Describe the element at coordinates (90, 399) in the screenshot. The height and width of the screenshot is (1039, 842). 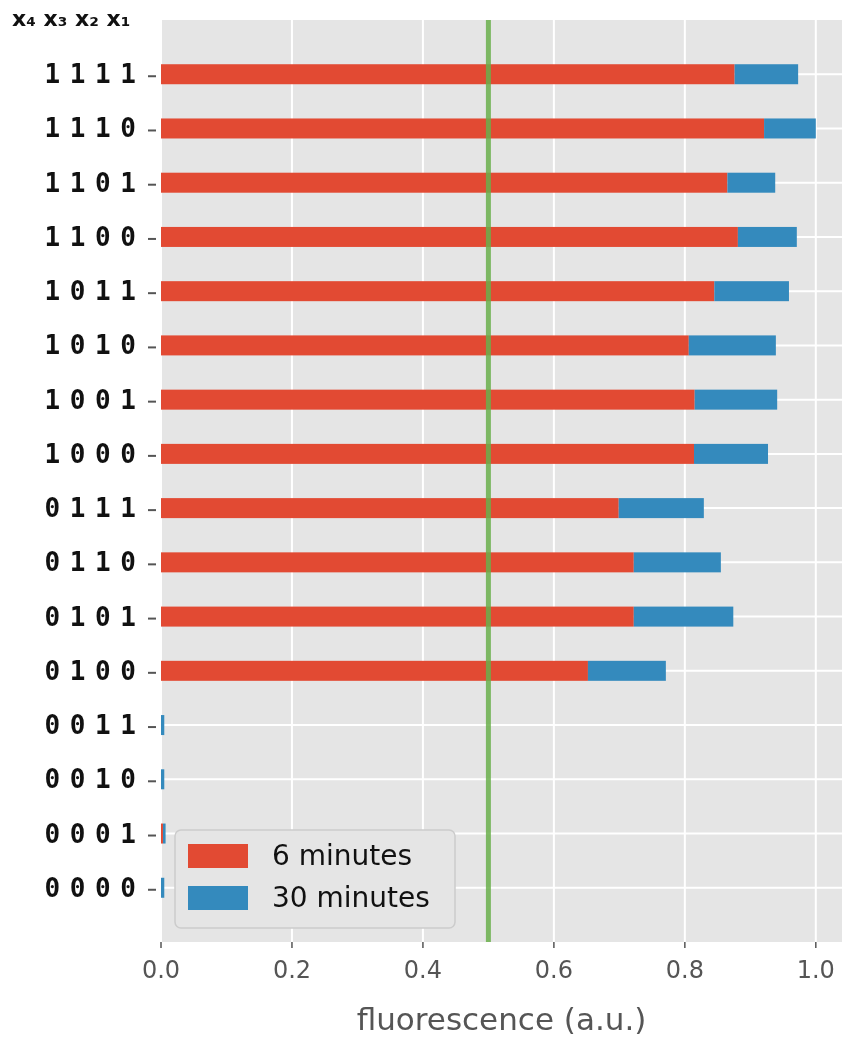
I see `y-tick-label: 1 0 0 1` at that location.